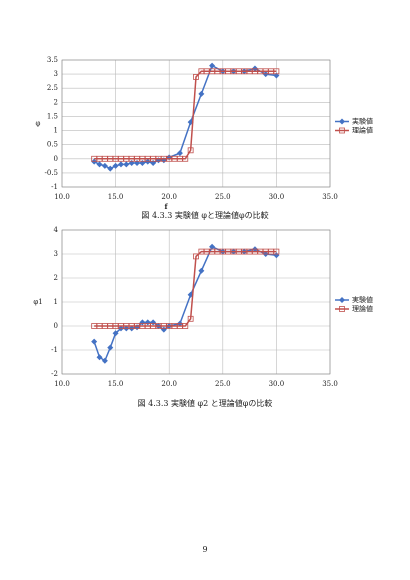 This screenshot has height=580, width=410. I want to click on plot-frame, so click(196, 123).